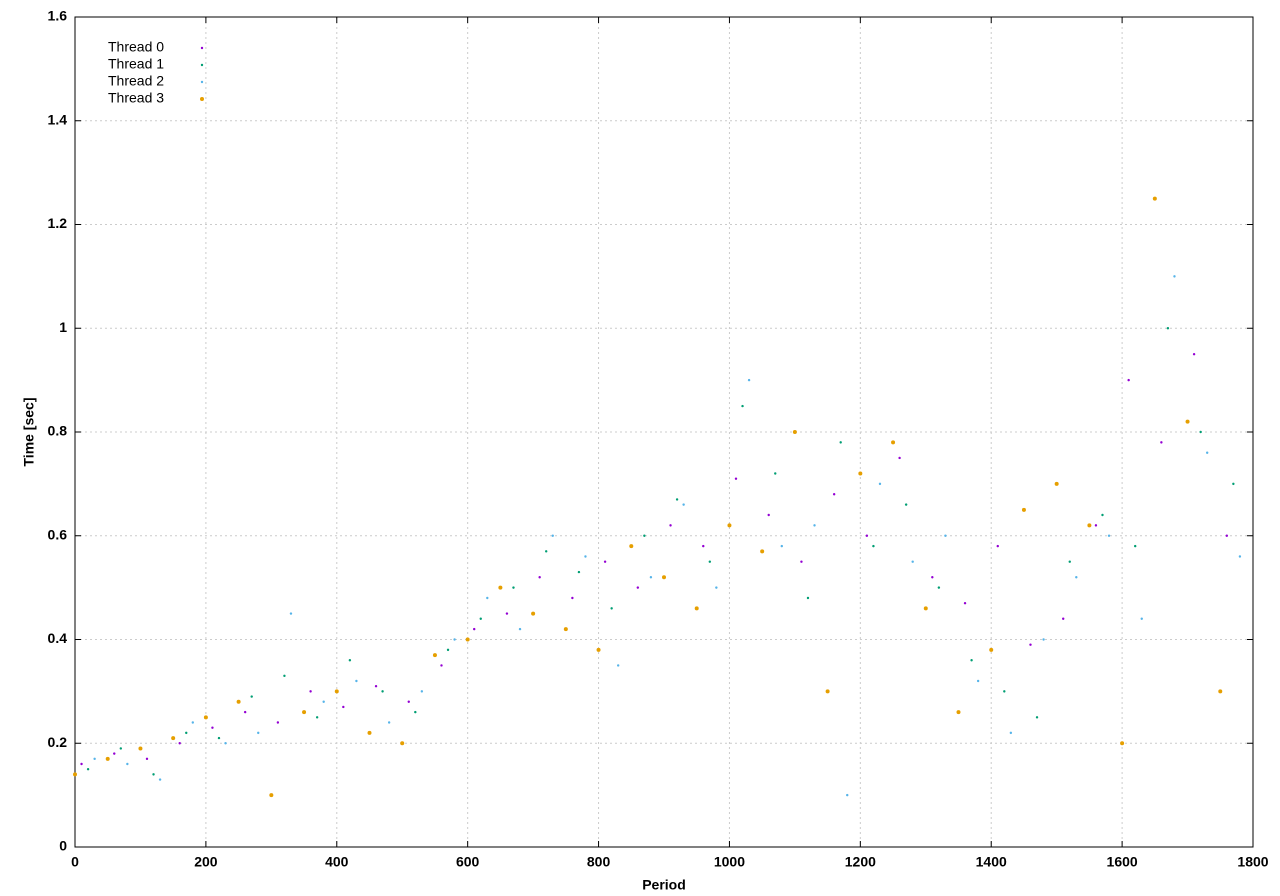 The image size is (1280, 896). What do you see at coordinates (58, 223) in the screenshot?
I see `y-tick-label: 1.2` at bounding box center [58, 223].